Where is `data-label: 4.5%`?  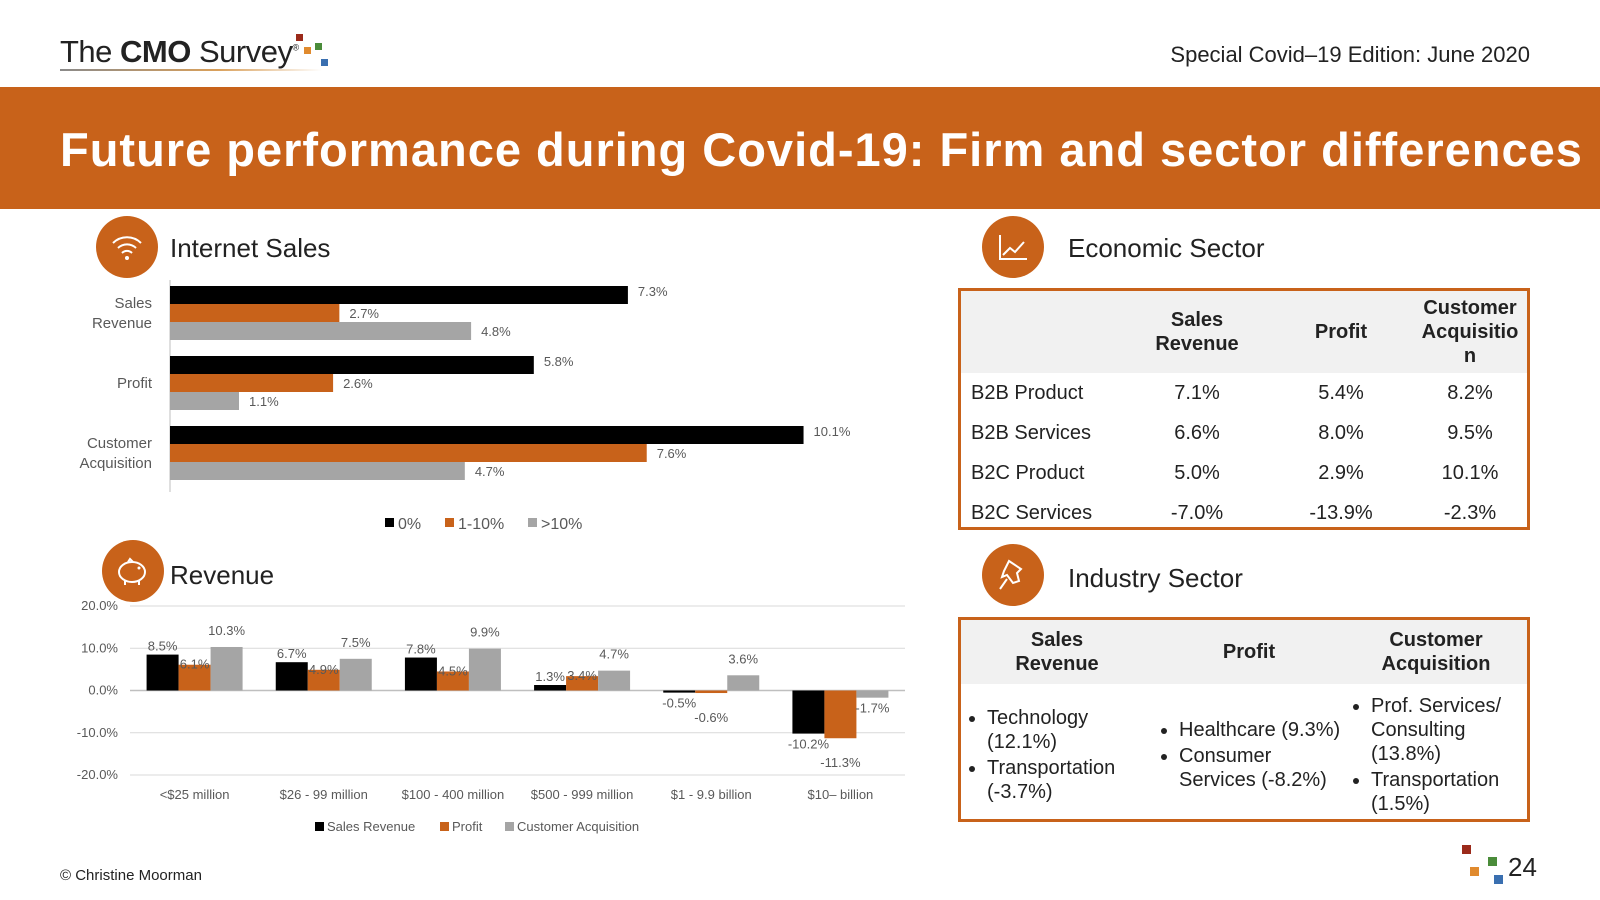
data-label: 4.5% is located at coordinates (453, 670).